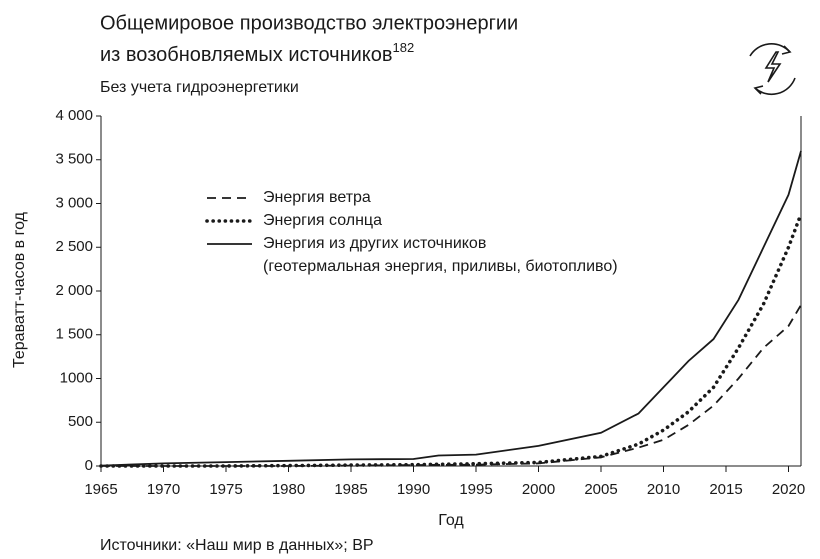  Describe the element at coordinates (237, 545) in the screenshot. I see `source: Источники: «Наш мир в данных»; BP` at that location.